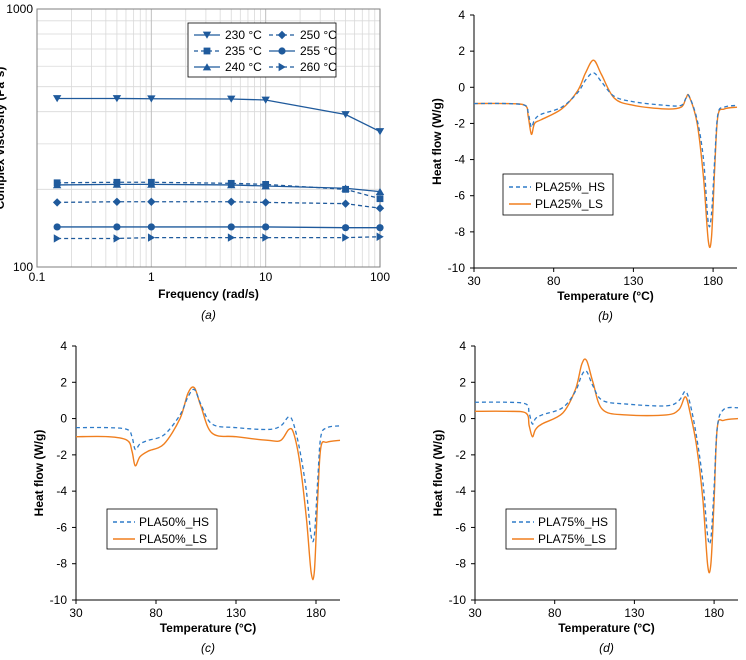 The width and height of the screenshot is (746, 660). I want to click on x-tick-label: 100, so click(380, 277).